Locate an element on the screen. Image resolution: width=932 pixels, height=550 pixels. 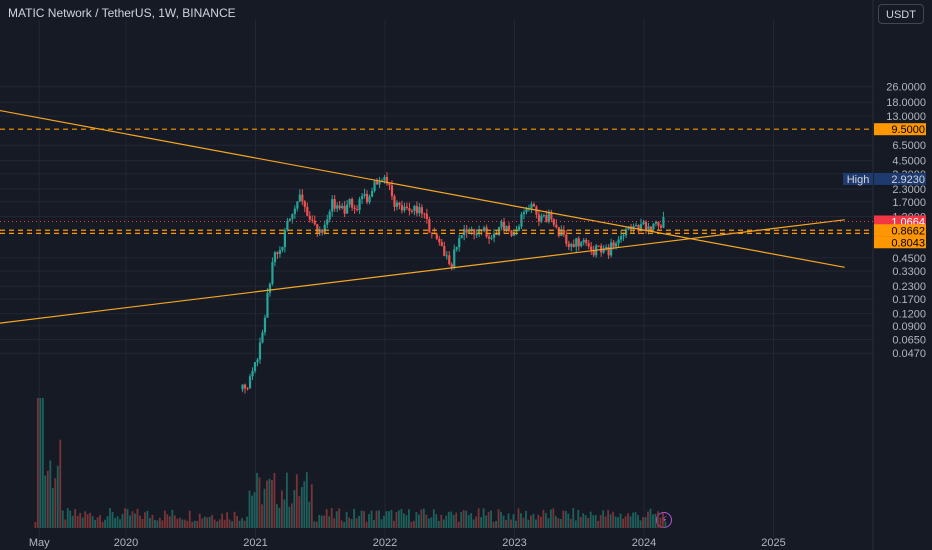
high-label: High is located at coordinates (858, 180).